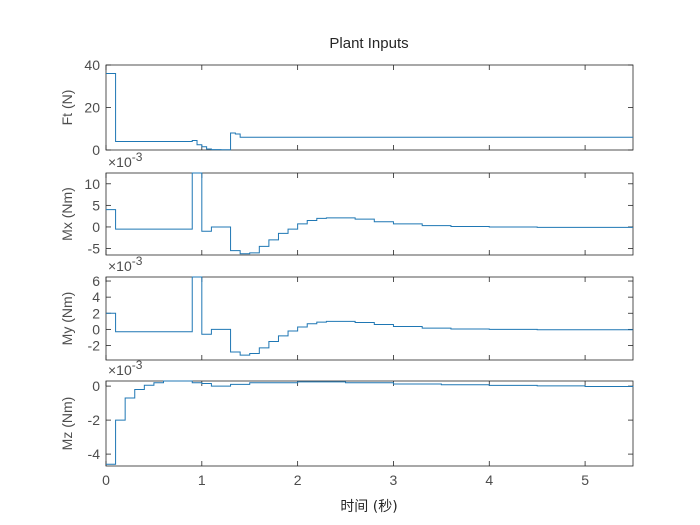  I want to click on y-tick-label: 2, so click(96, 313).